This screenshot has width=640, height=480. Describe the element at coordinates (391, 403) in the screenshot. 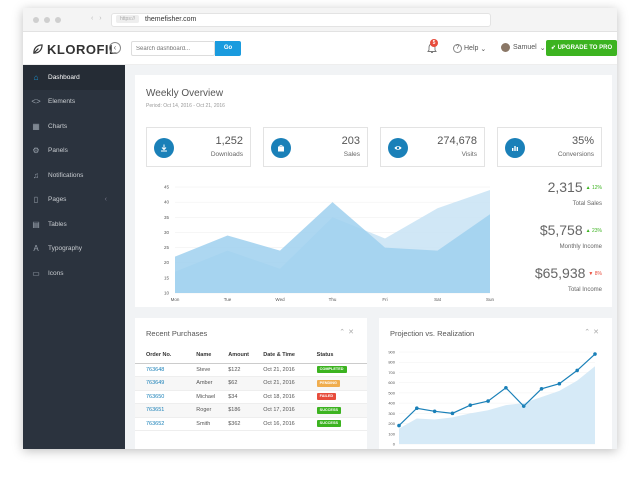

I see `y-tick-label: 400` at that location.